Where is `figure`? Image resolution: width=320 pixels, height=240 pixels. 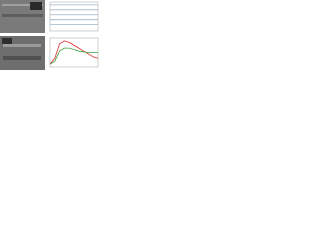
figure is located at coordinates (49, 35).